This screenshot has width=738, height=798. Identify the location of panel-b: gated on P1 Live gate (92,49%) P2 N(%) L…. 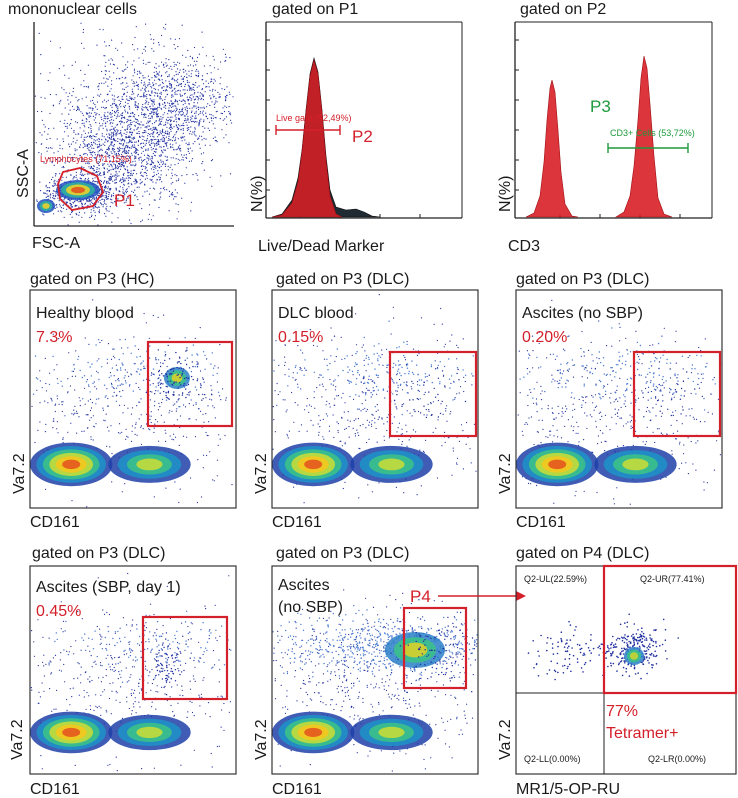
(356, 128).